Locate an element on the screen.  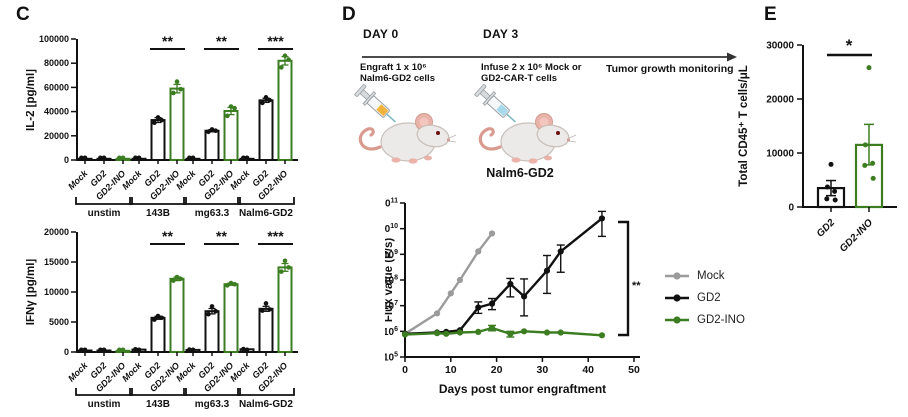
svg-text: 10⁶ is located at coordinates (391, 332).